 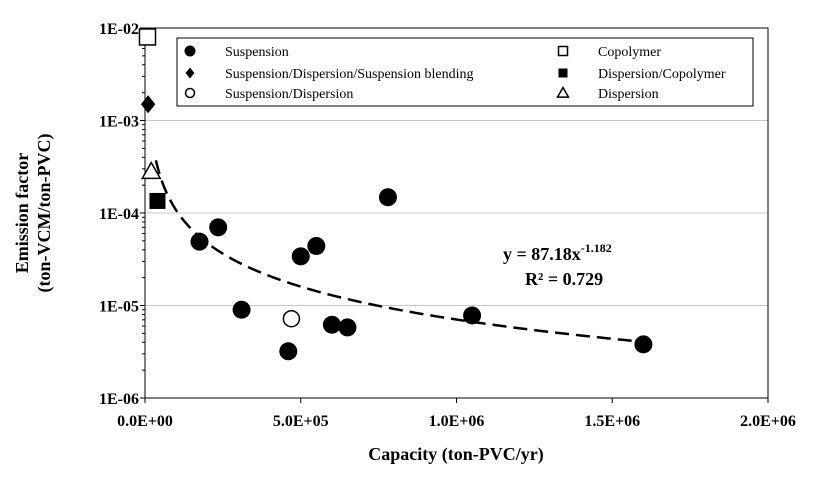 I want to click on x-tick-label: 1.0E+06, so click(x=457, y=421).